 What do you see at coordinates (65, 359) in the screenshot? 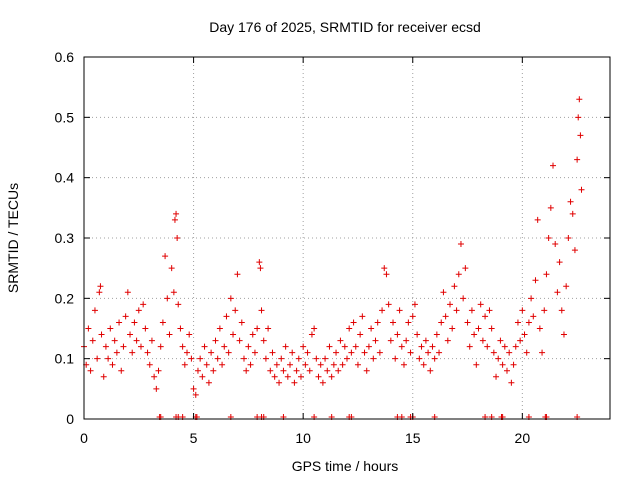
I see `y-tick-label: 0.1` at bounding box center [65, 359].